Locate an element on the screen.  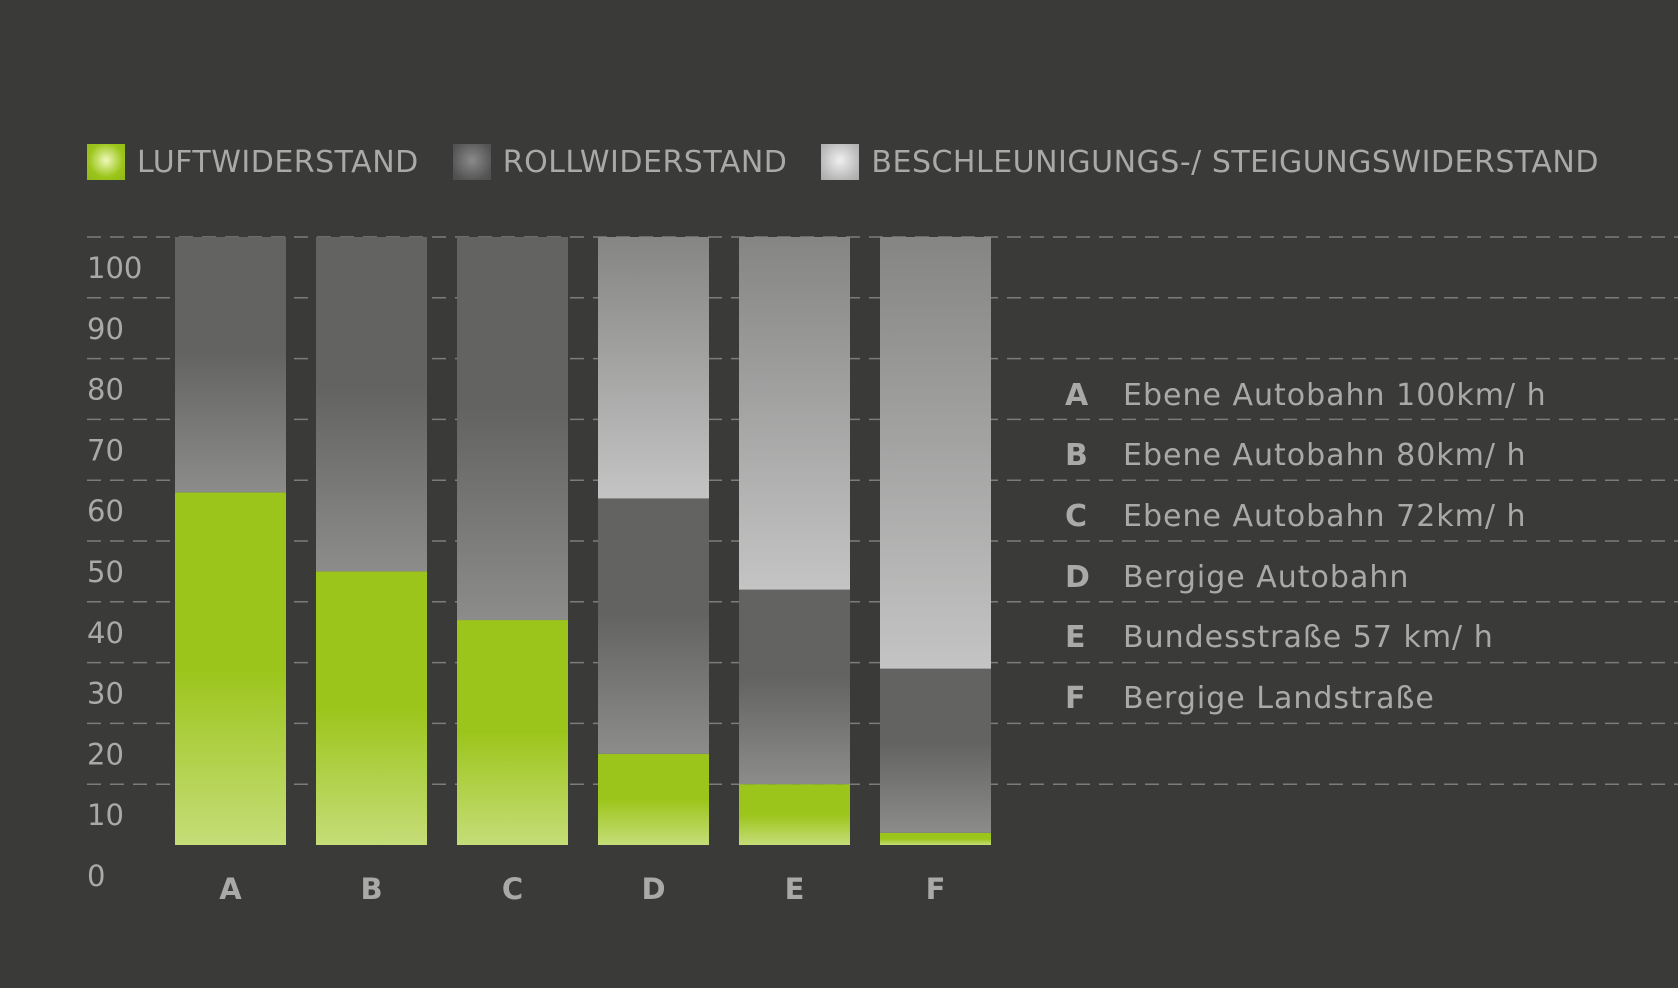
description-key: E is located at coordinates (1076, 638).